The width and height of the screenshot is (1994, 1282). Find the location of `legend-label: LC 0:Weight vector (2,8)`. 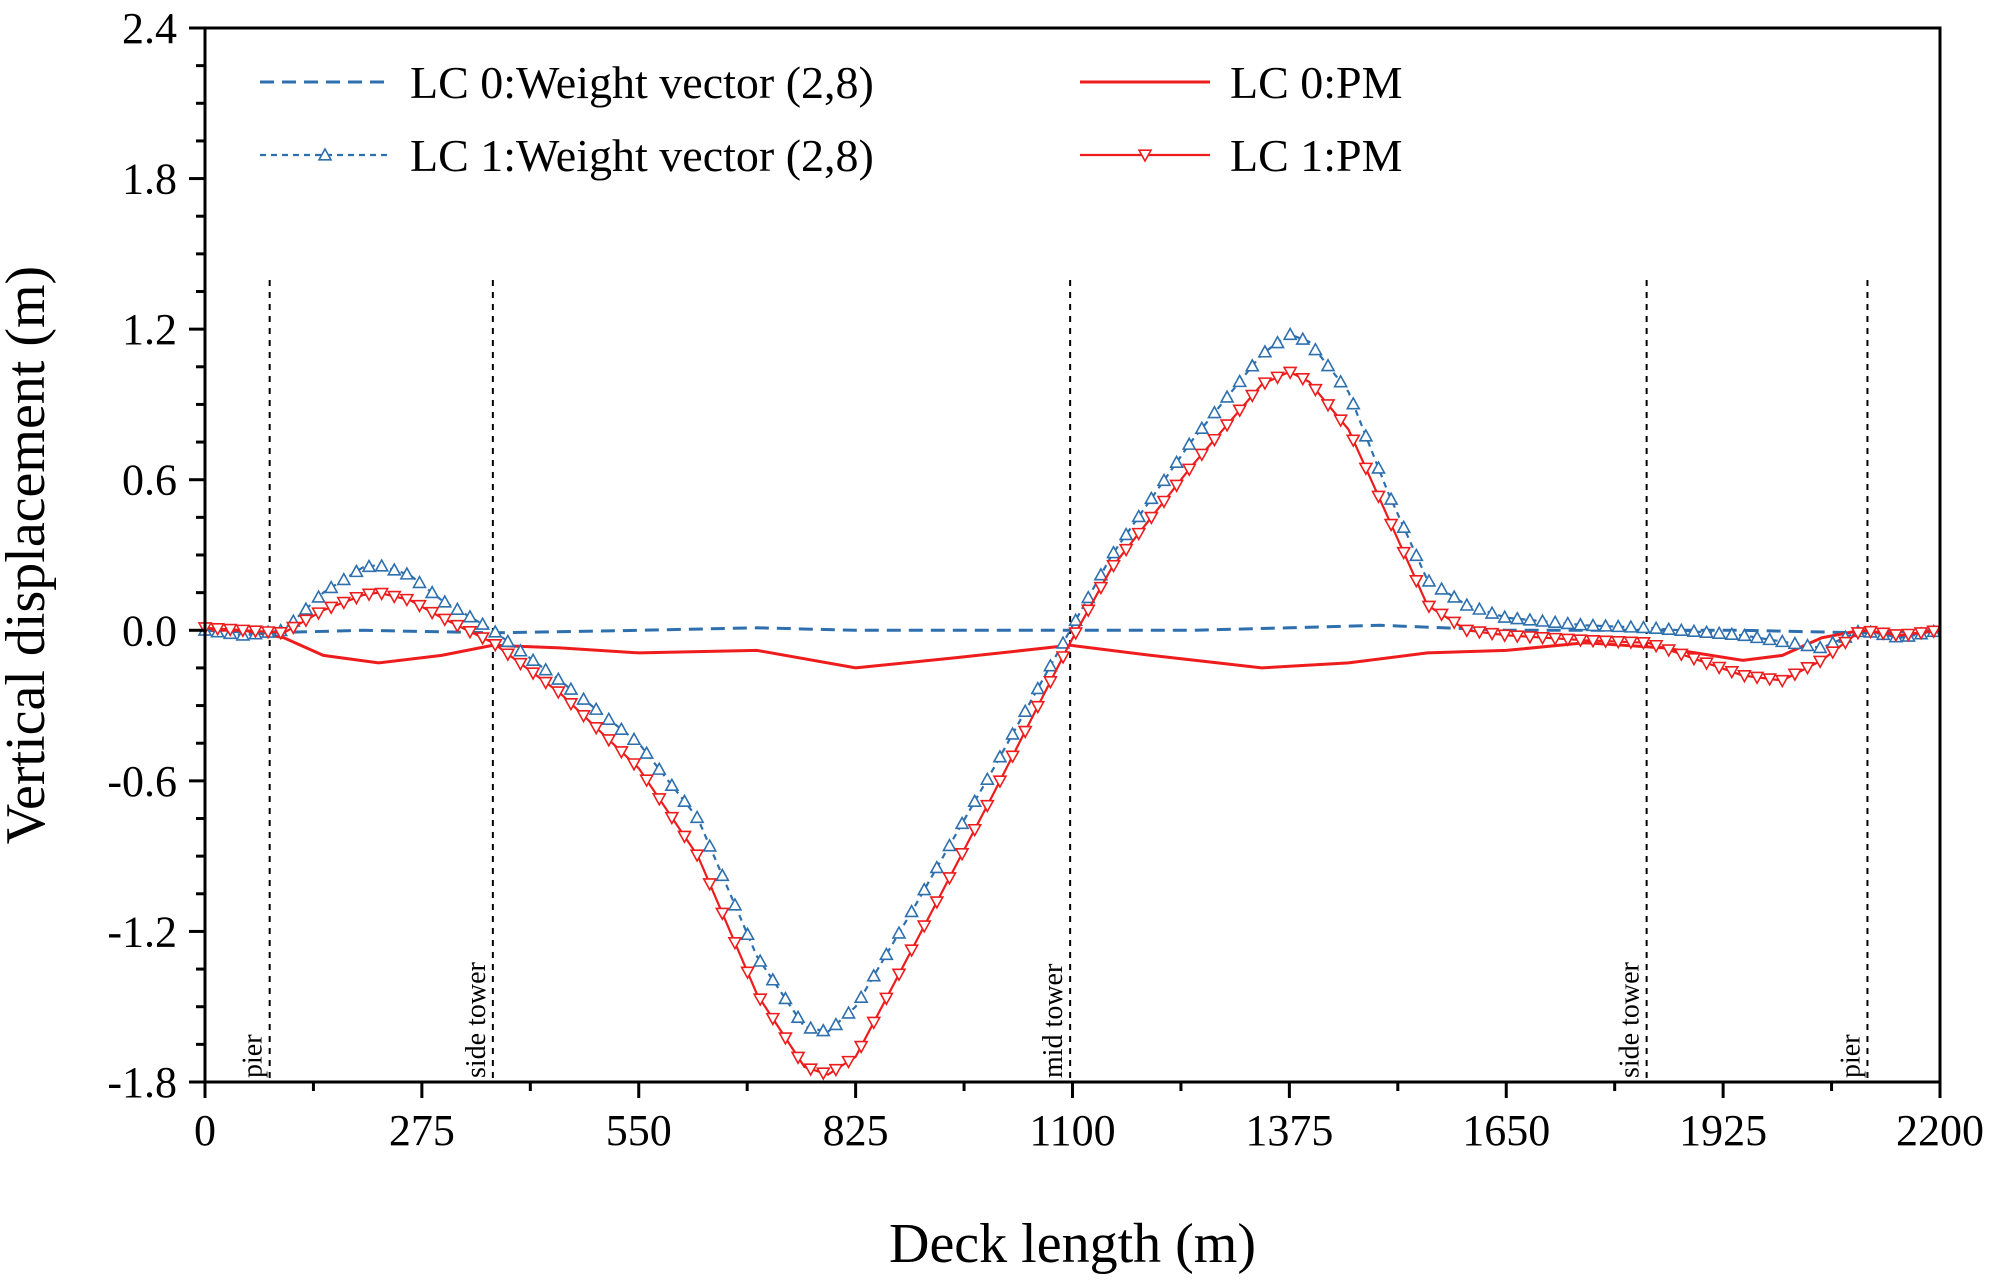

legend-label: LC 0:Weight vector (2,8) is located at coordinates (642, 82).